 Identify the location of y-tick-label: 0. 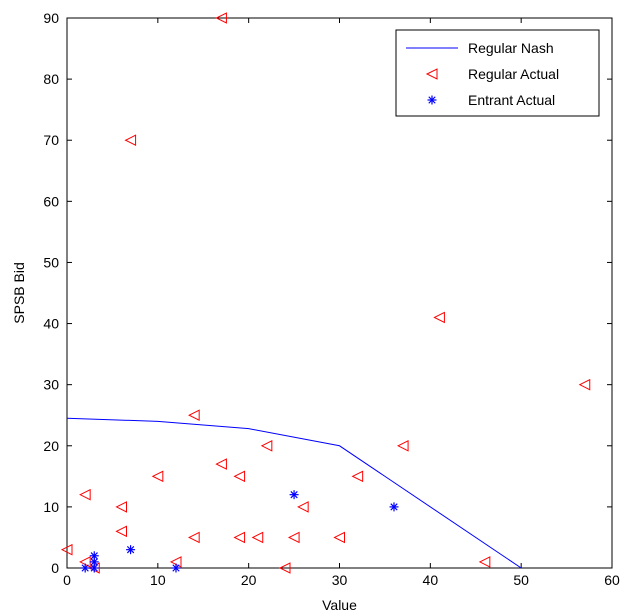
(55, 568).